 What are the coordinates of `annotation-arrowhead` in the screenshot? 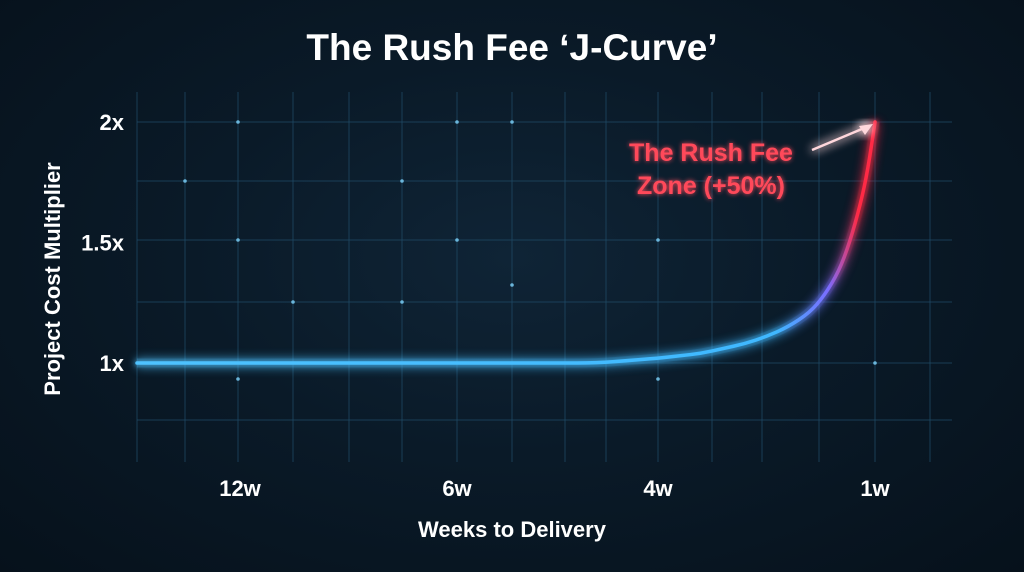 It's located at (866, 129).